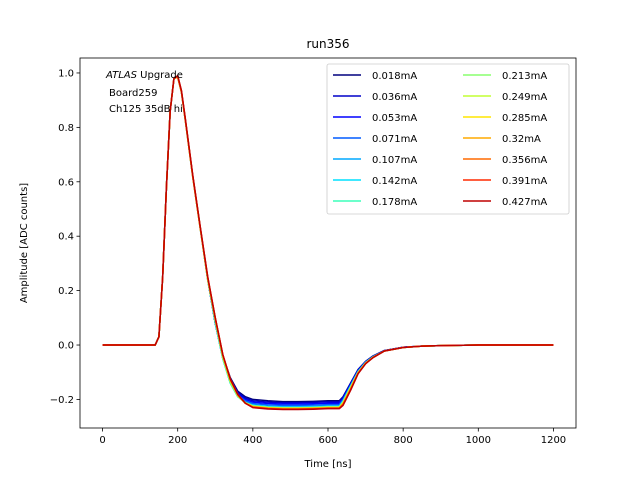 The image size is (640, 480). What do you see at coordinates (403, 440) in the screenshot?
I see `x-tick-label: 800` at bounding box center [403, 440].